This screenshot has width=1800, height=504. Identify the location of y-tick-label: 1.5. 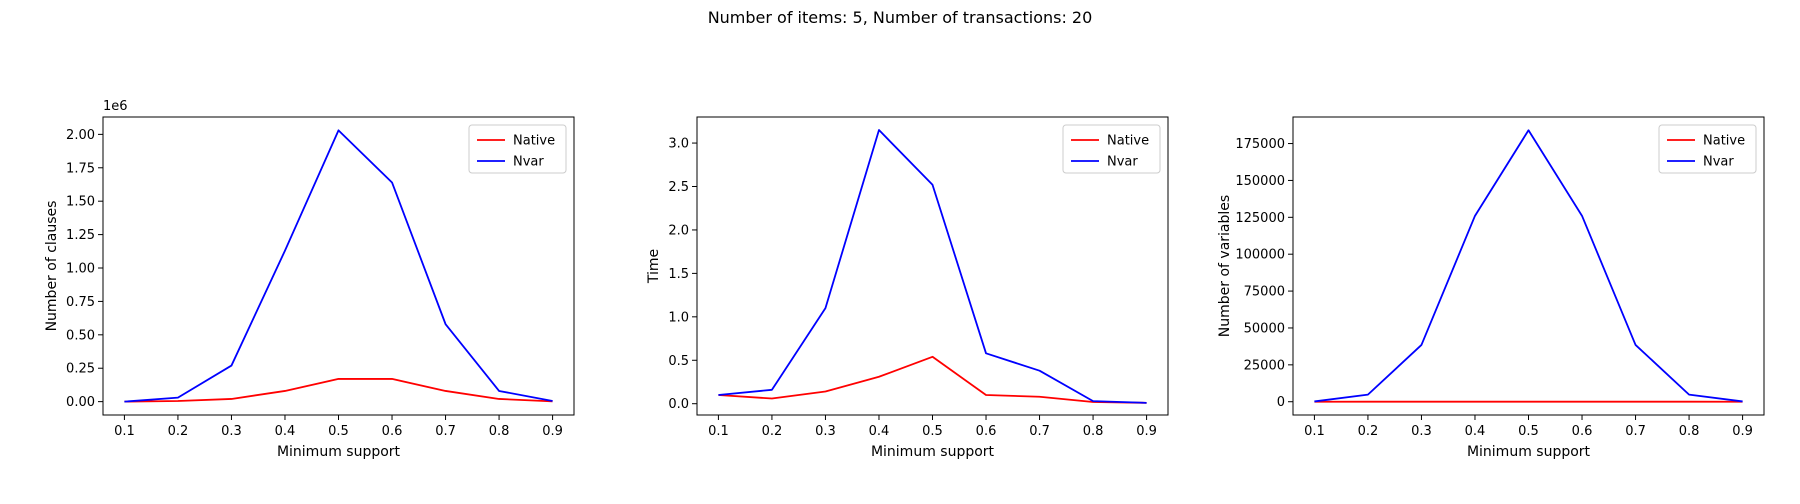
(678, 274).